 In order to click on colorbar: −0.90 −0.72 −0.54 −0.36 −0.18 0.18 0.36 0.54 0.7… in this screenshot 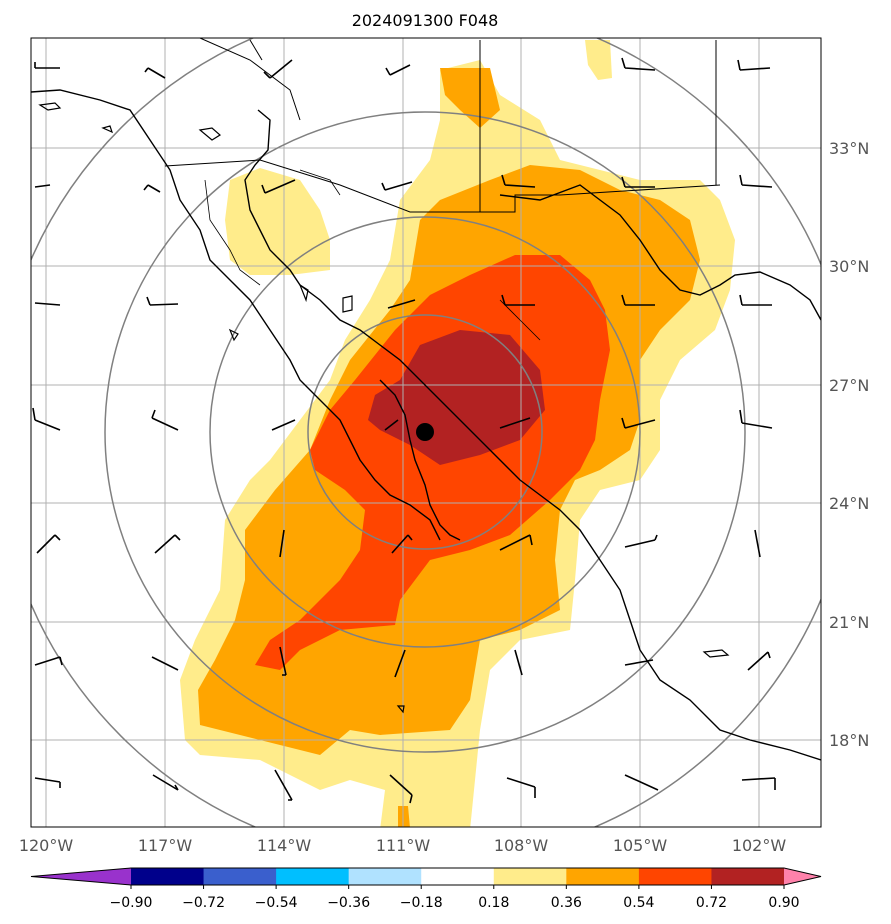, I will do `click(426, 889)`.